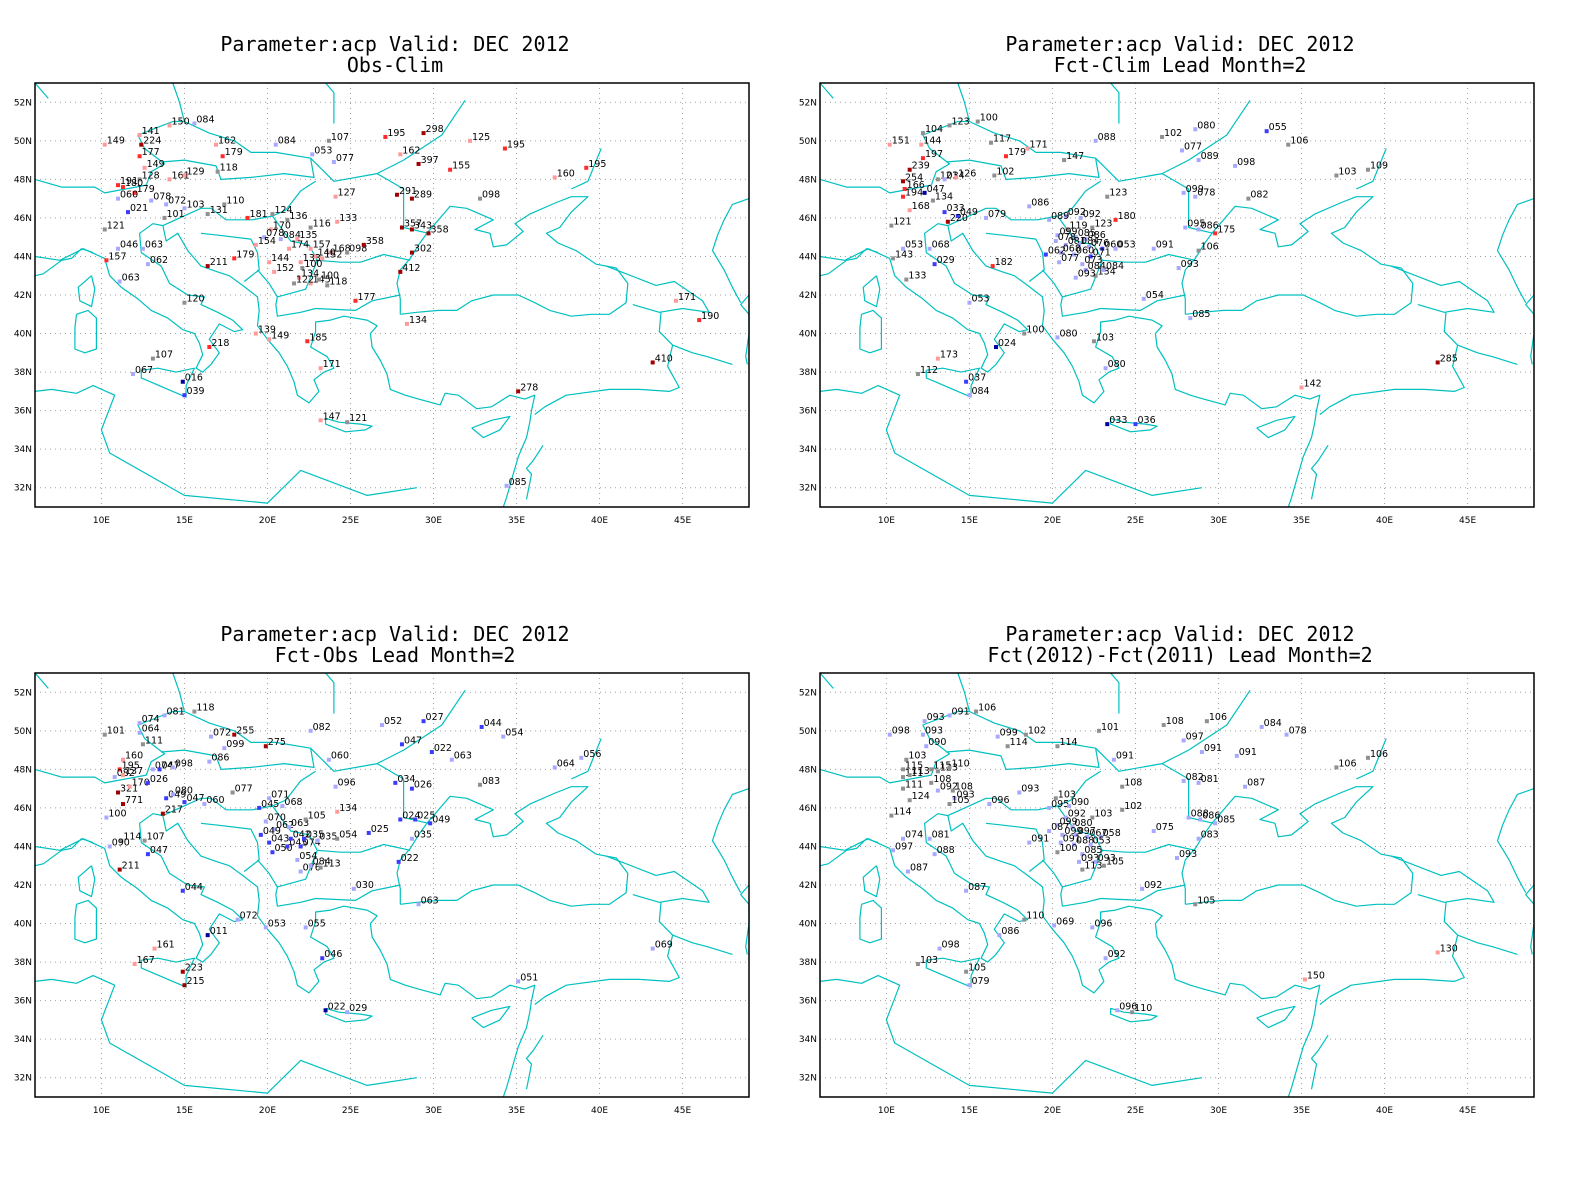 The height and width of the screenshot is (1200, 1596). What do you see at coordinates (1180, 634) in the screenshot?
I see `panel-title-line1: Parameter:acp Valid: DEC 2012` at bounding box center [1180, 634].